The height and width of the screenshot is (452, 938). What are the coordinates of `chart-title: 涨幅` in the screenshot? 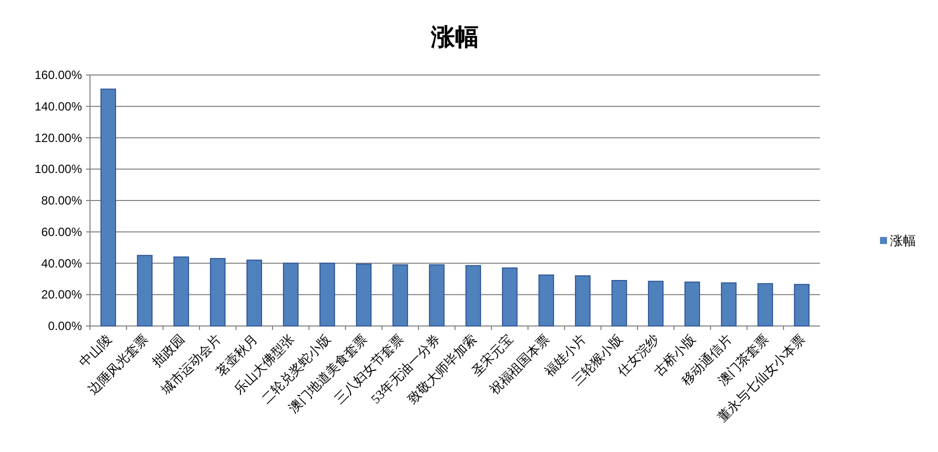 It's located at (454, 37).